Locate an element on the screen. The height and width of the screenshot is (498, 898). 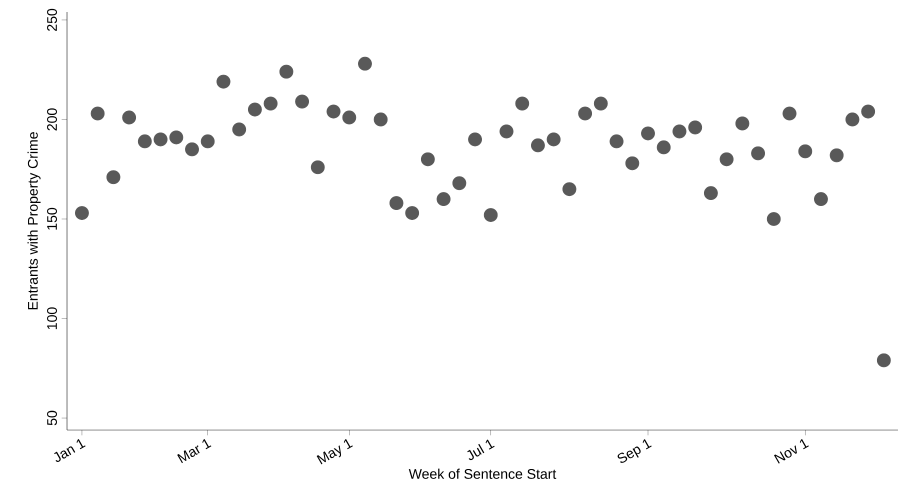
y-tick-label: 100 is located at coordinates (52, 318).